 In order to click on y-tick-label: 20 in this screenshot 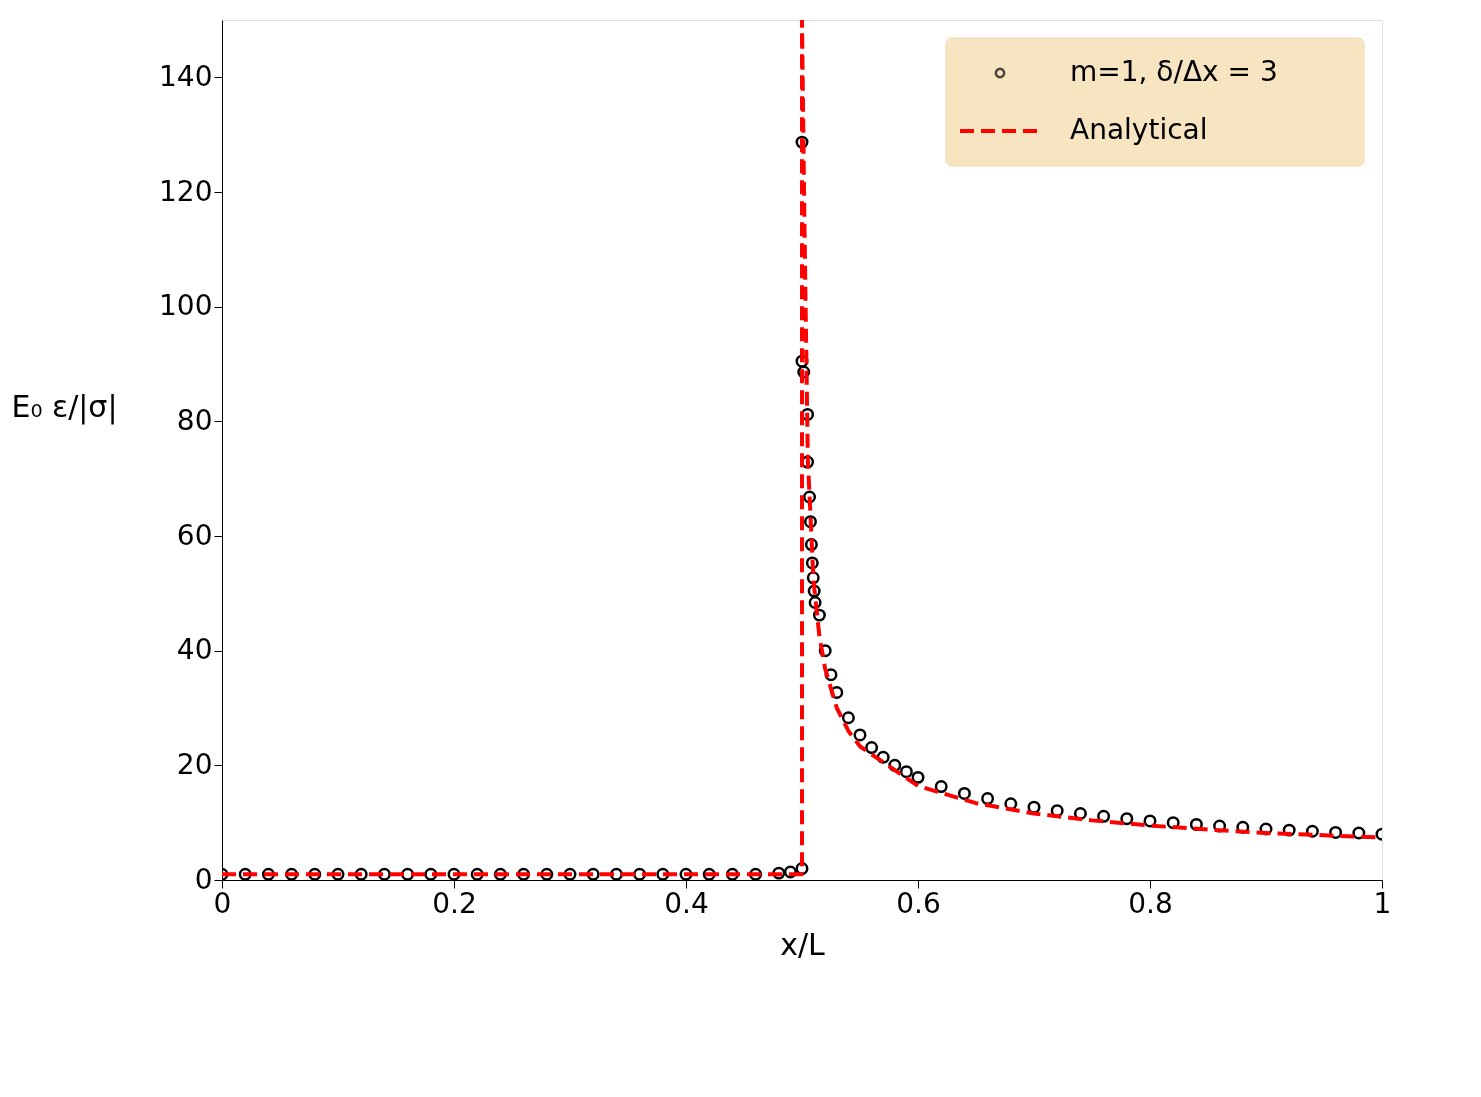, I will do `click(194, 764)`.